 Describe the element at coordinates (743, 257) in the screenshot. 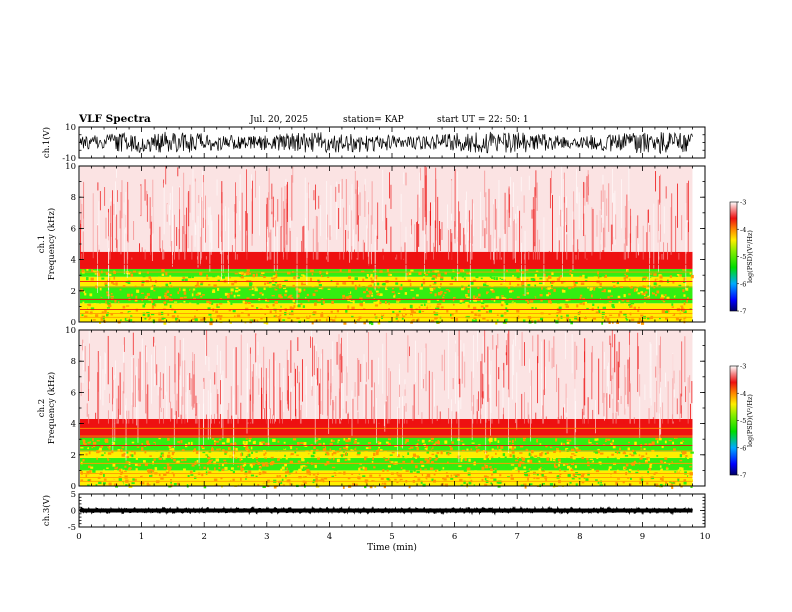

I see `colorbar-tick-label: -5` at that location.